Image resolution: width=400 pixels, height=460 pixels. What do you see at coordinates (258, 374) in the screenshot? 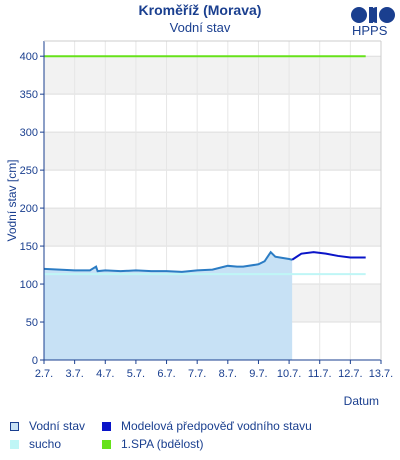
I see `x-tick-label: 9.7.` at bounding box center [258, 374].